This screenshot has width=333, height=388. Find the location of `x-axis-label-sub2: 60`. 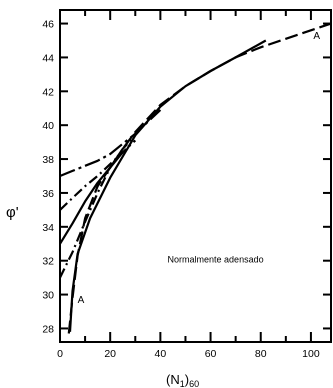

x-axis-label-sub2: 60 is located at coordinates (194, 383).